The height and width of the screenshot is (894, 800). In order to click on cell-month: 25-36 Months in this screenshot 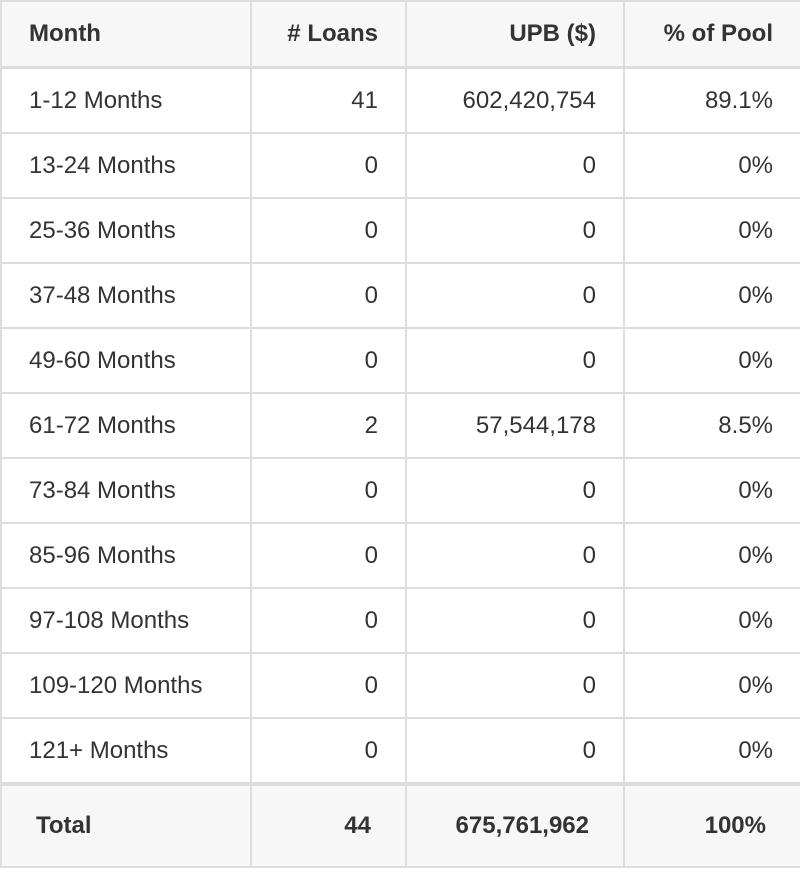, I will do `click(126, 230)`.